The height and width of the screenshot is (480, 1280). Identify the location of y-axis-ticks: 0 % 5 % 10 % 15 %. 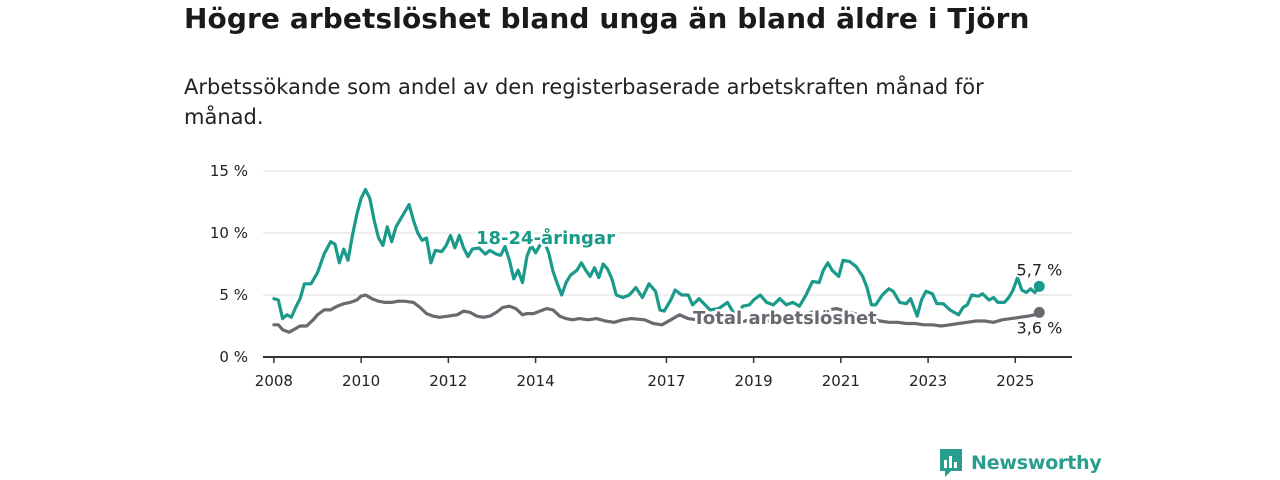
(229, 264).